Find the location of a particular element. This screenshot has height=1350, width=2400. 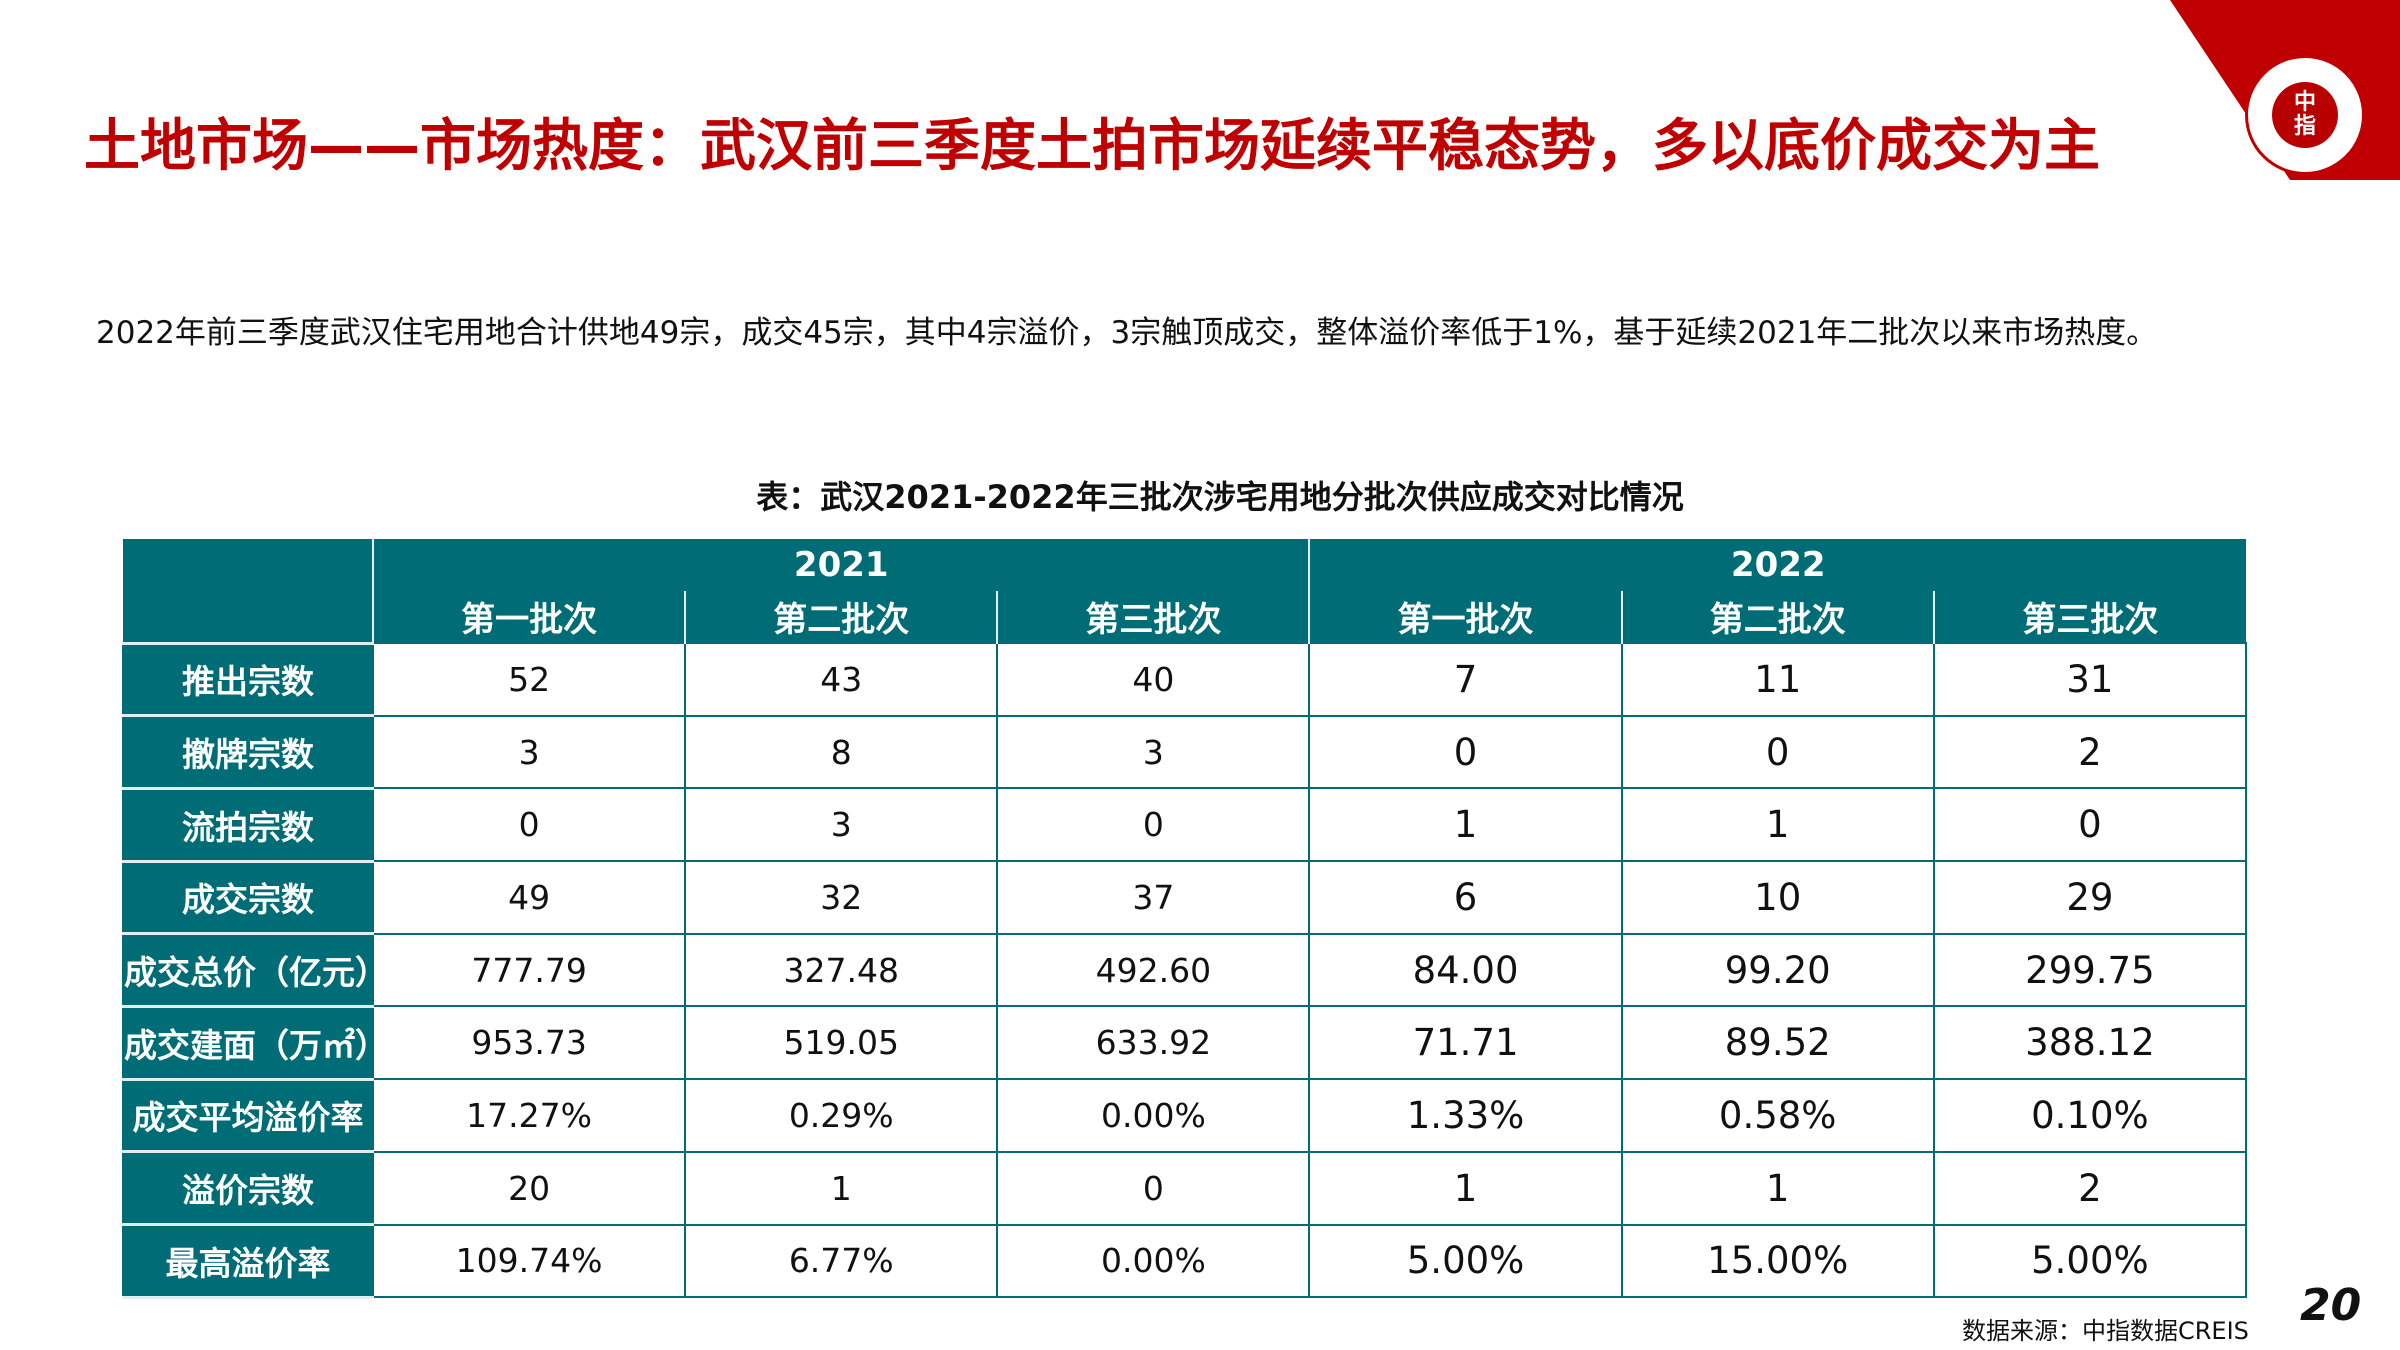

table-cell: 299.75 is located at coordinates (2090, 970).